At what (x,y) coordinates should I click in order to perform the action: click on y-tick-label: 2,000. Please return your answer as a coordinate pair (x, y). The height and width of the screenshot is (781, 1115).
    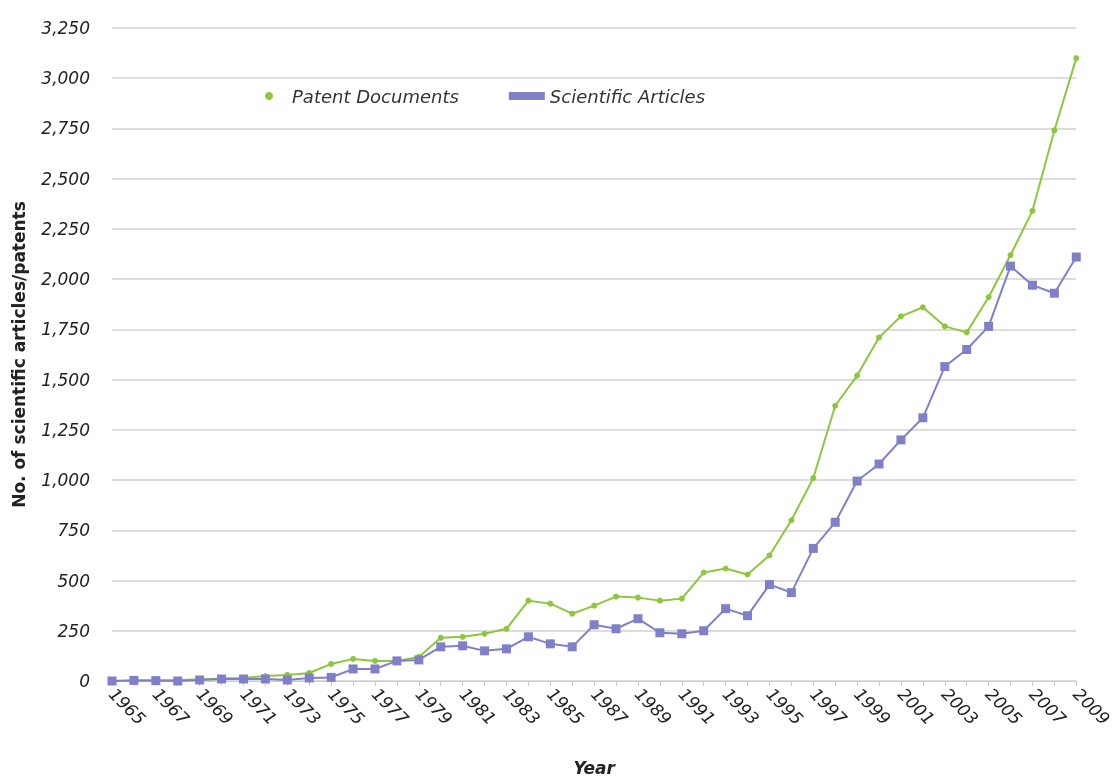
    Looking at the image, I should click on (65, 279).